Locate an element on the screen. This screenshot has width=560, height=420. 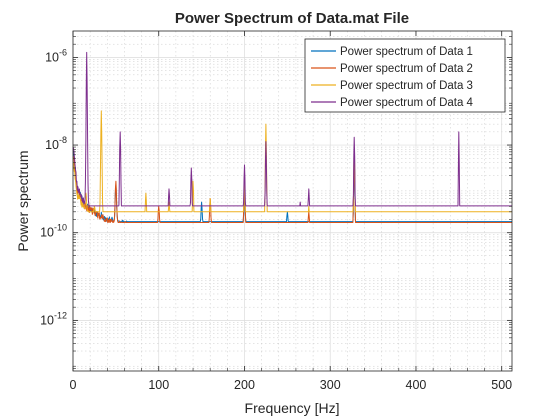
y-axis-label: Power spectrum is located at coordinates (23, 200).